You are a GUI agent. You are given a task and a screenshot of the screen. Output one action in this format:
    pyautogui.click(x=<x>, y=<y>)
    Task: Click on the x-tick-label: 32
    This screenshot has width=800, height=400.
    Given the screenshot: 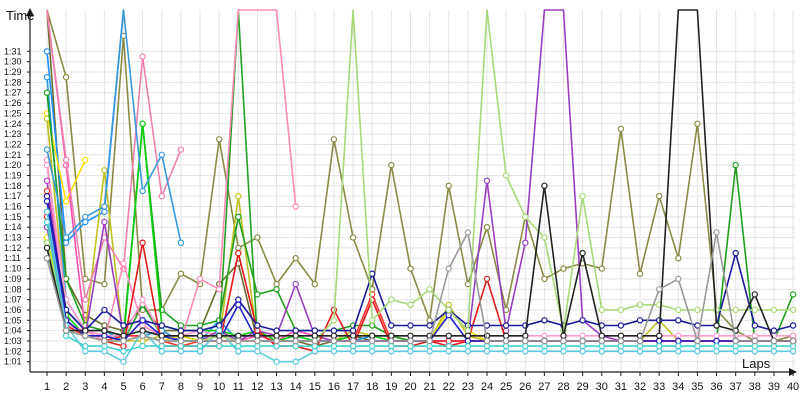 What is the action you would take?
    pyautogui.click(x=640, y=387)
    